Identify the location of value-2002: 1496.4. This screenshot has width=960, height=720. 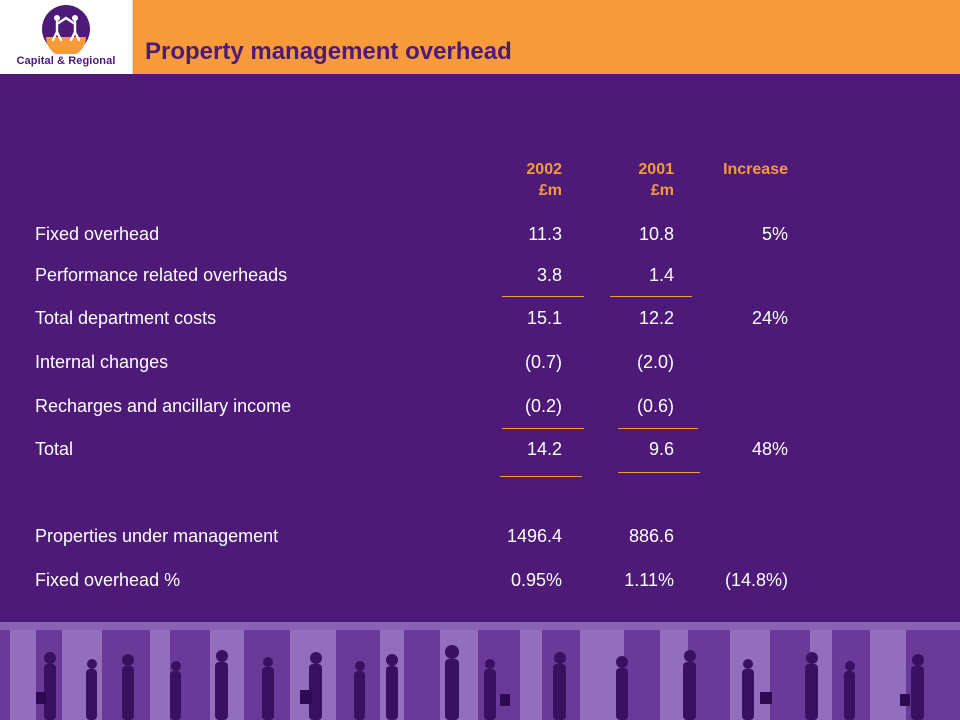
(534, 536).